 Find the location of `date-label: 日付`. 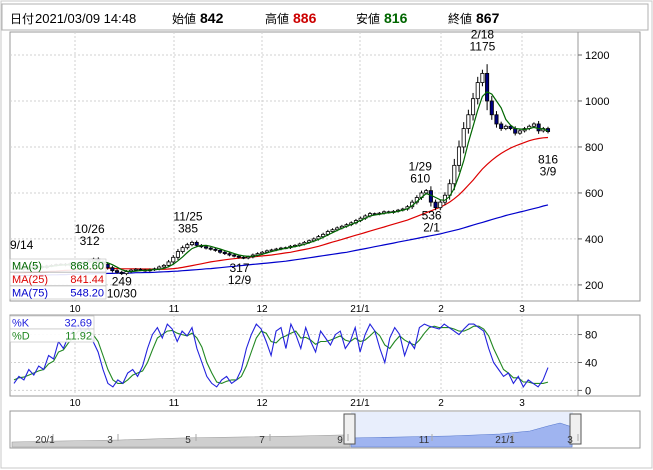

date-label: 日付 is located at coordinates (22, 19).